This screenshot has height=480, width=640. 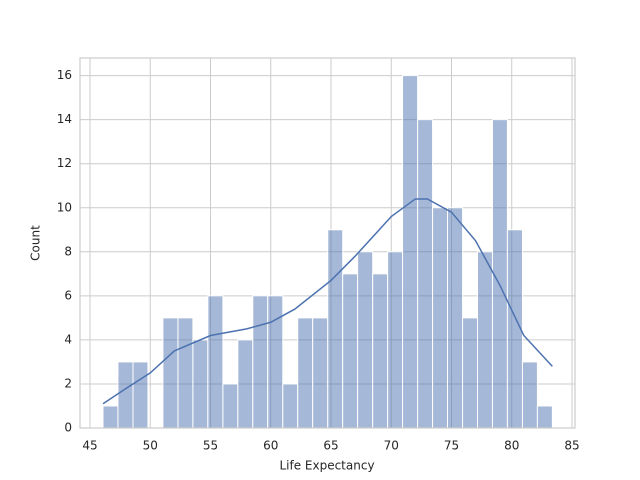 I want to click on x-axis-label: Life Expectancy, so click(x=326, y=466).